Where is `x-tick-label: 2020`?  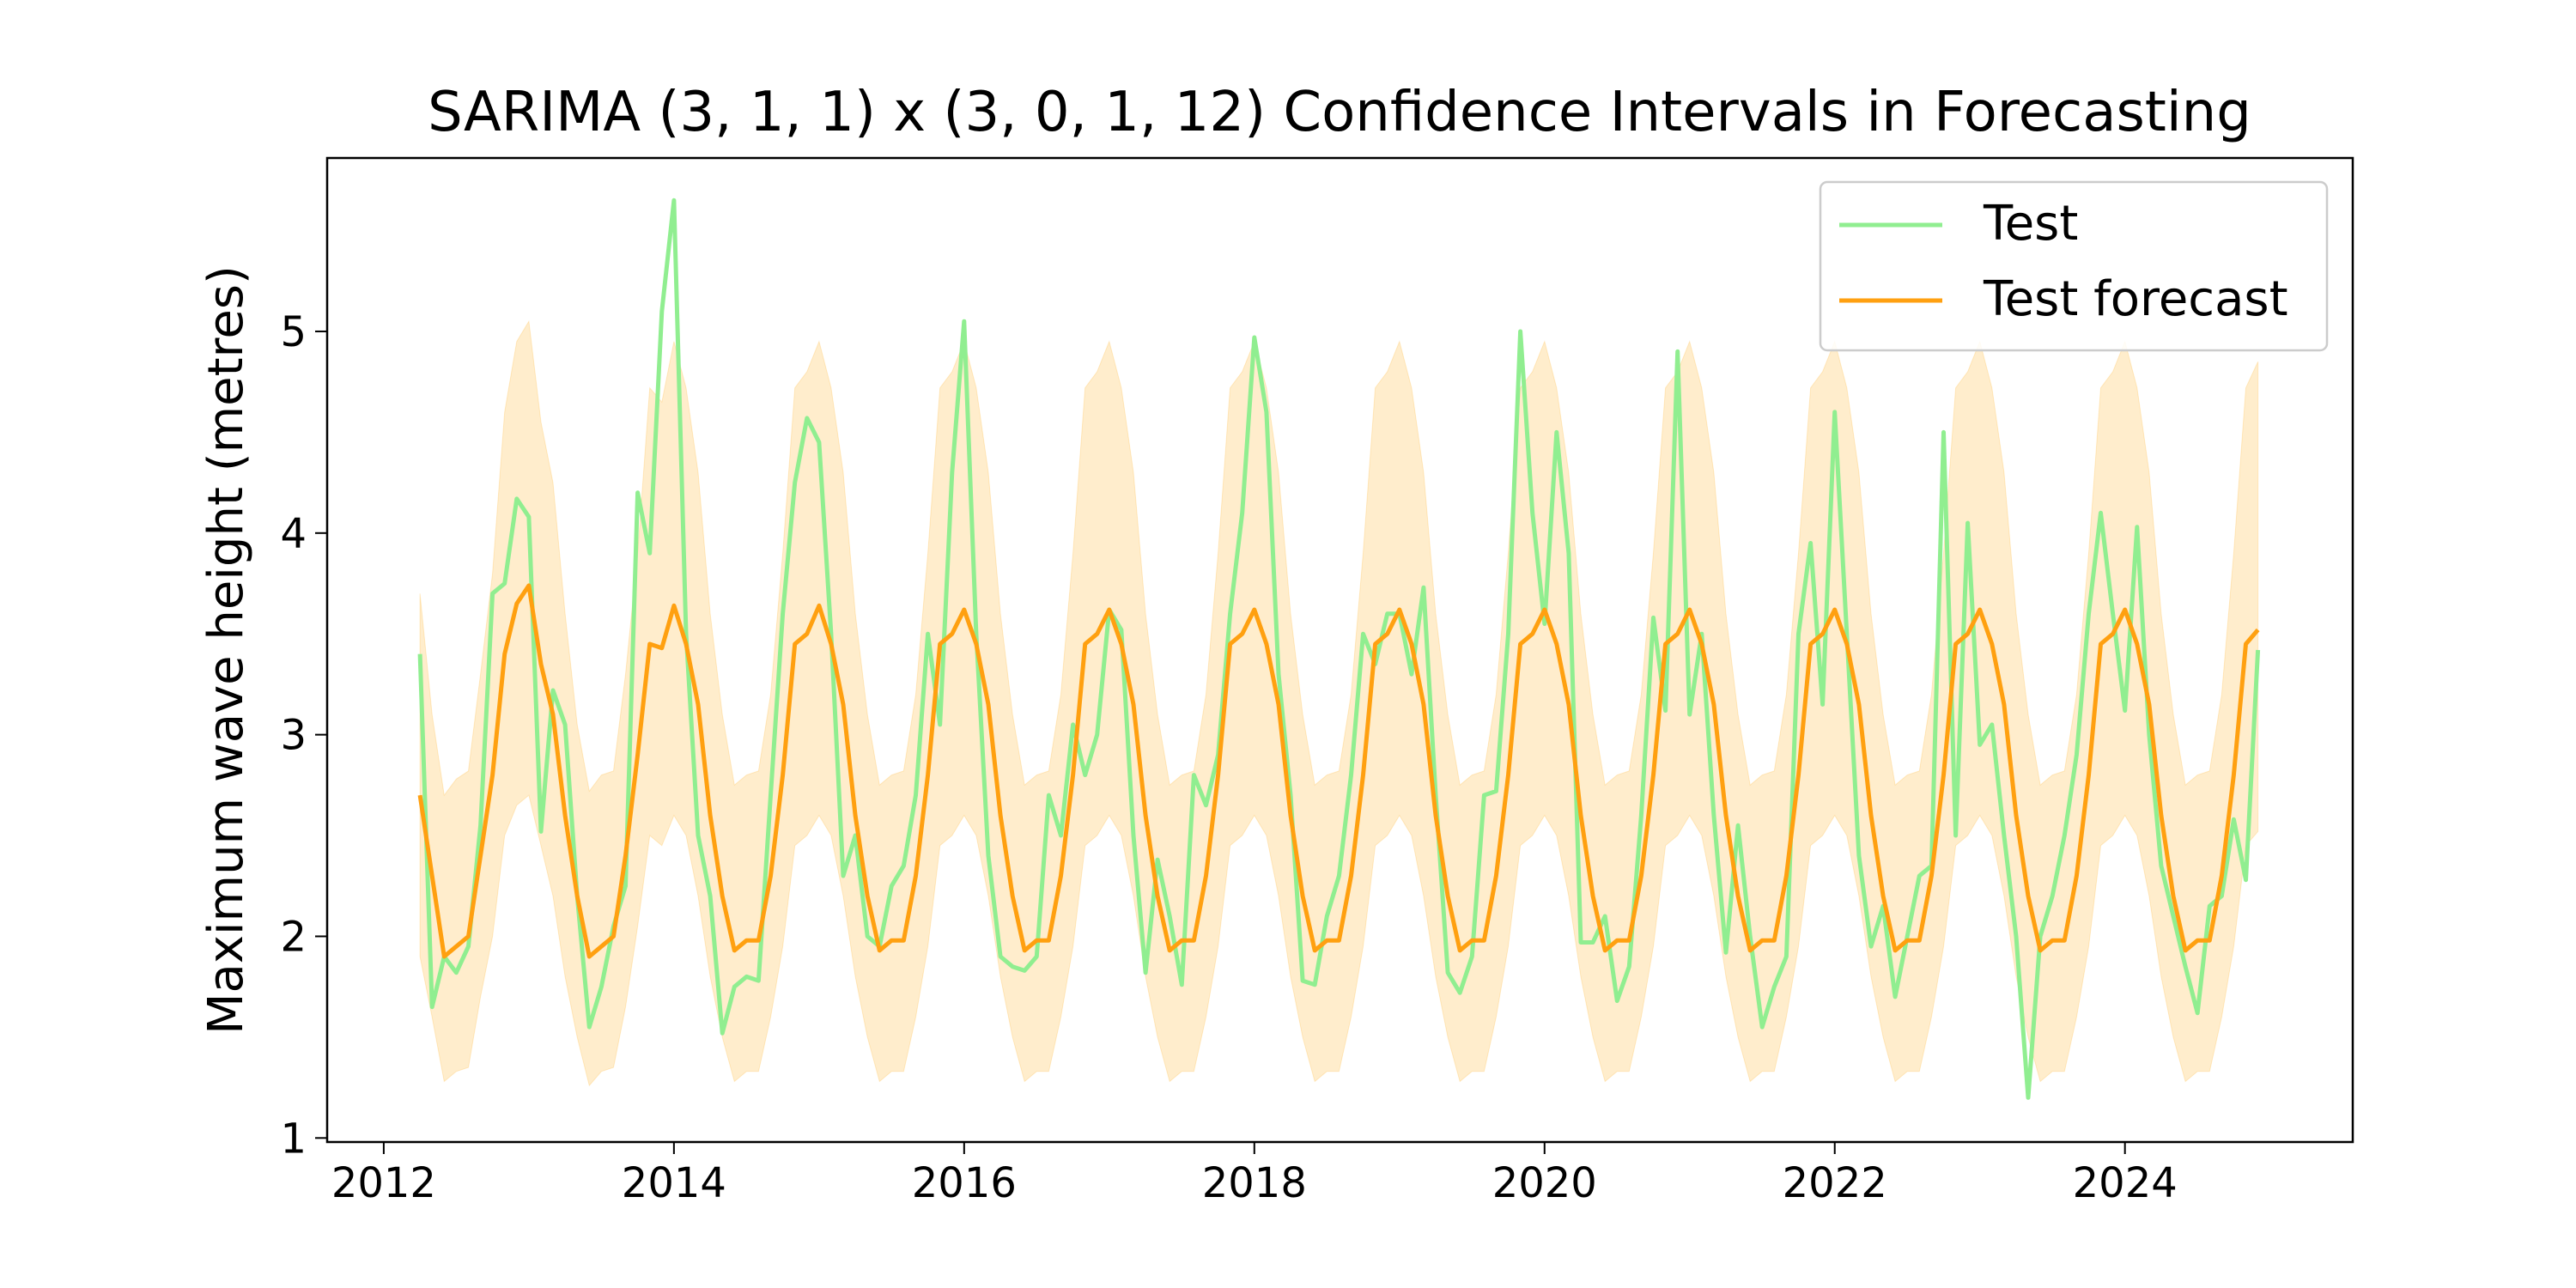 x-tick-label: 2020 is located at coordinates (1544, 1183).